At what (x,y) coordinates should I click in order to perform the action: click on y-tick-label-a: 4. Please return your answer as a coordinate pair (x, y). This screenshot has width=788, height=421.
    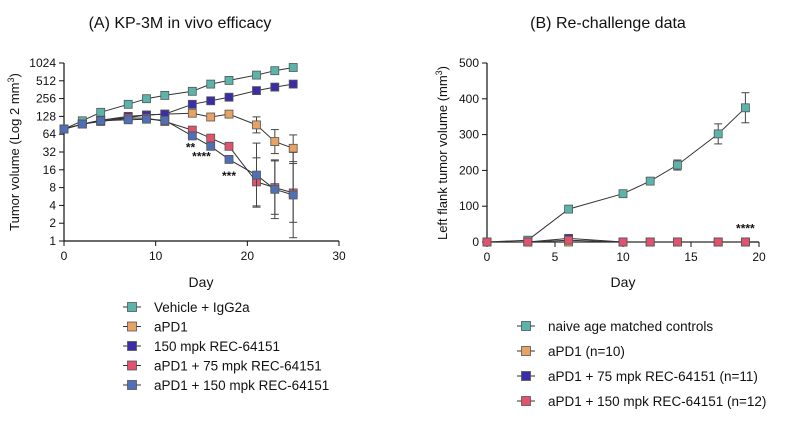
    Looking at the image, I should click on (52, 205).